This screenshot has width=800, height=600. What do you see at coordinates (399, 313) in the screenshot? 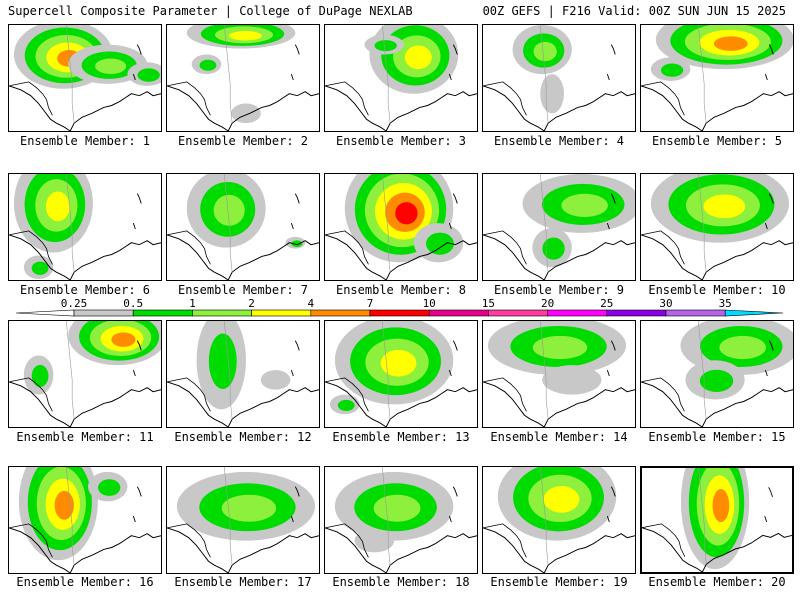
I see `color-scale-bar` at bounding box center [399, 313].